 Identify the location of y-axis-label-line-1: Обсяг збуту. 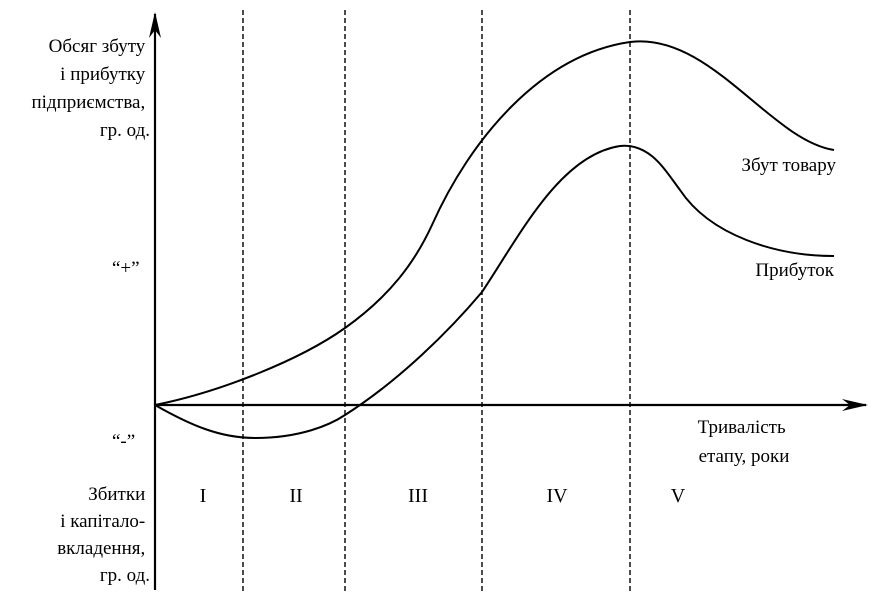
(97, 46).